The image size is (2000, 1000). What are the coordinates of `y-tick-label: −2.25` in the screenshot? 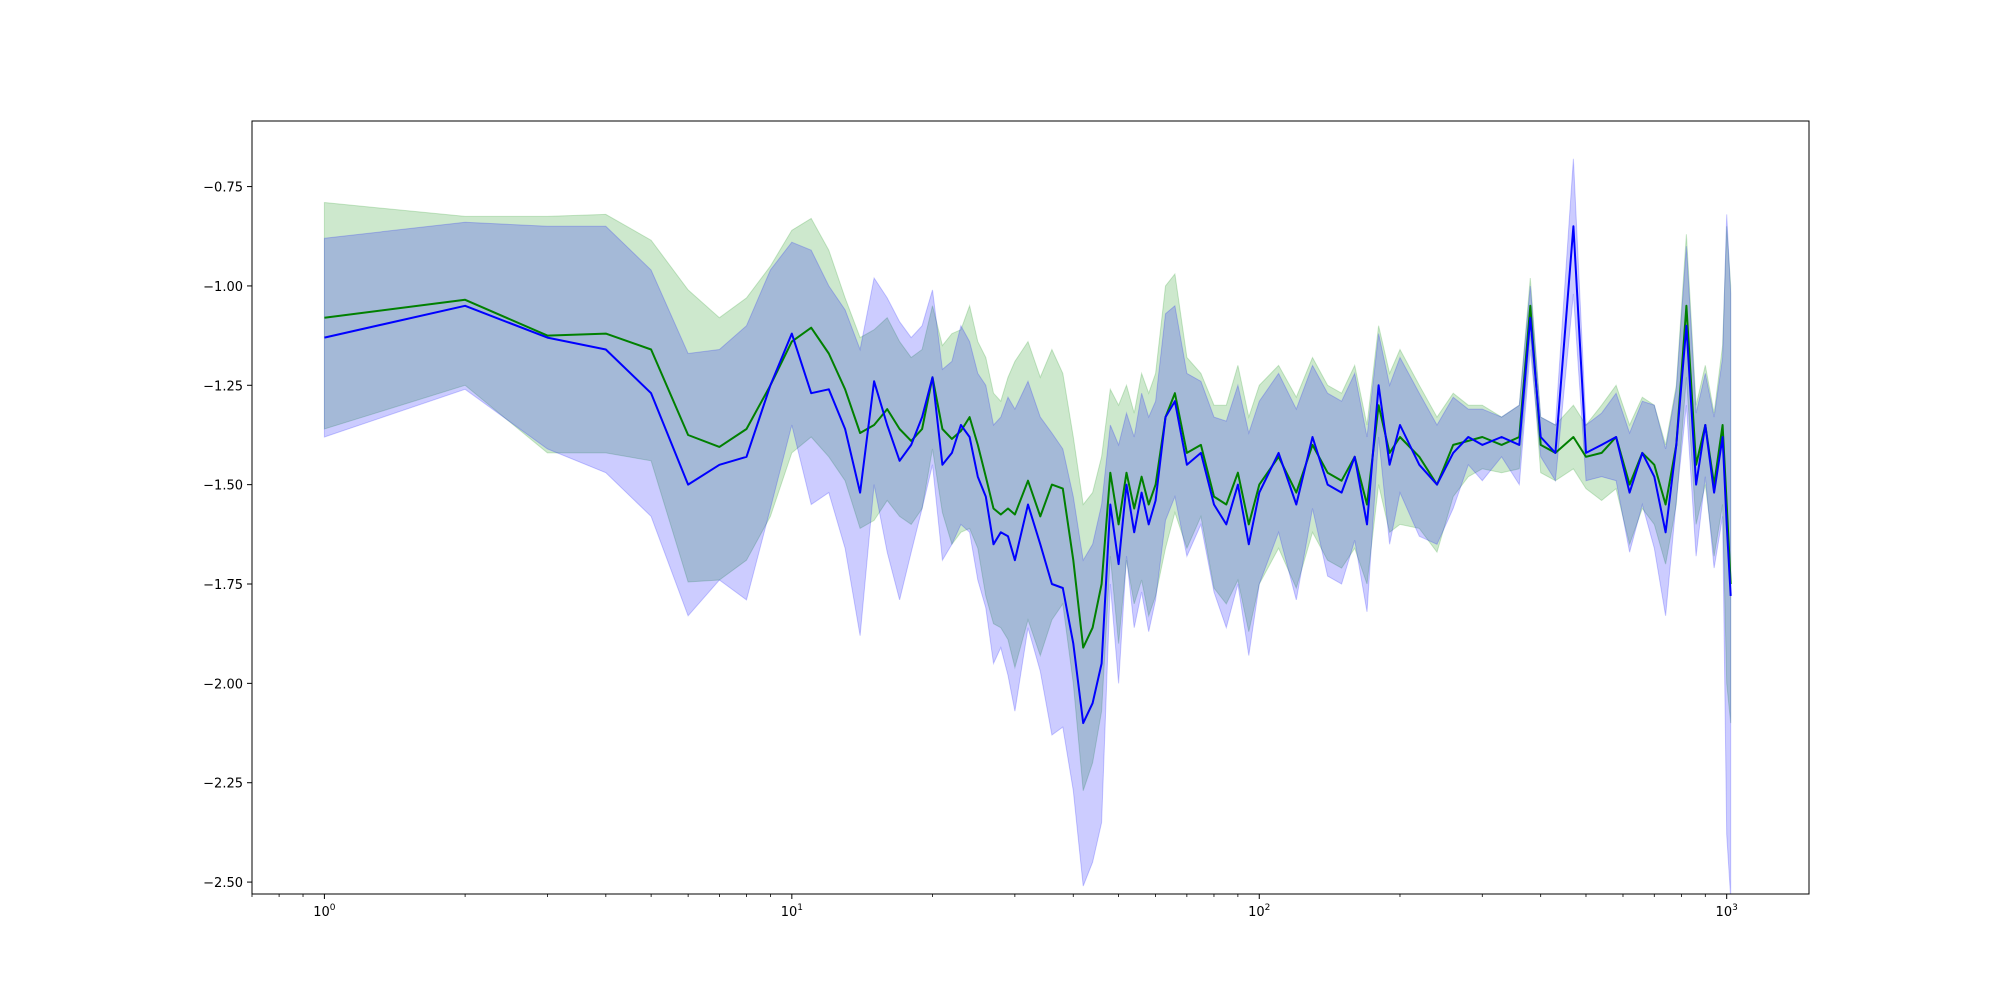 It's located at (223, 784).